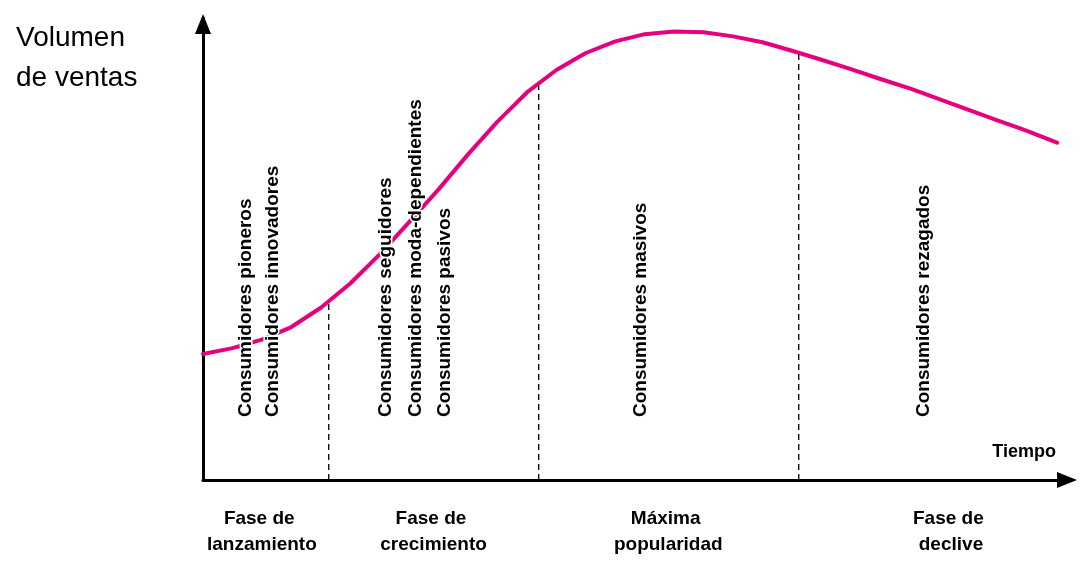 The width and height of the screenshot is (1091, 569). What do you see at coordinates (951, 530) in the screenshot?
I see `text: Fase de declive` at bounding box center [951, 530].